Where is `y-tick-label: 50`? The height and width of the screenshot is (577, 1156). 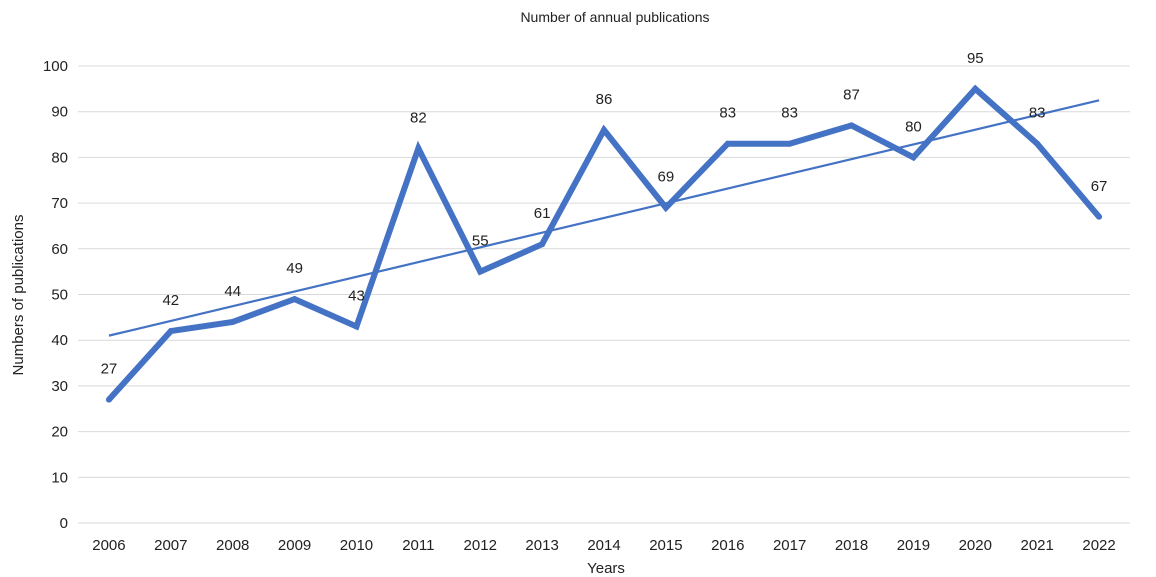 y-tick-label: 50 is located at coordinates (59, 295).